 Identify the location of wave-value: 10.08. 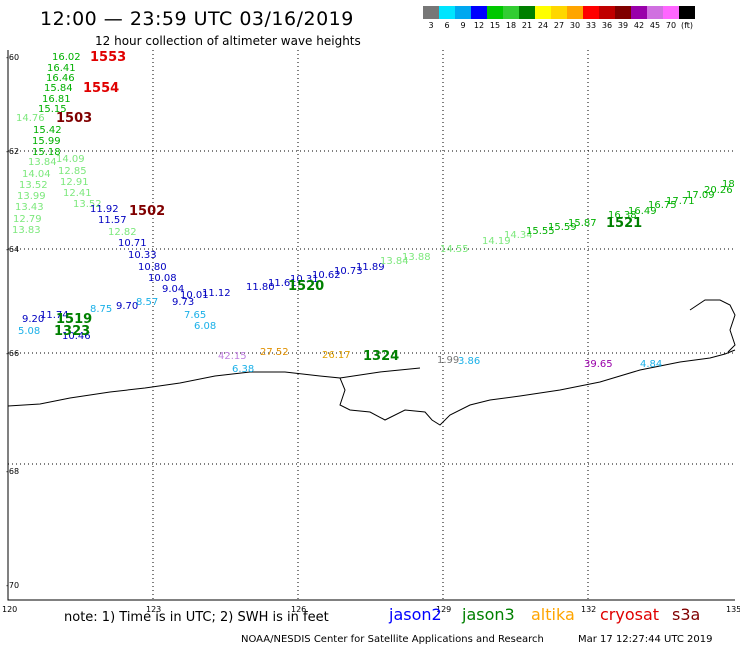
(162, 278).